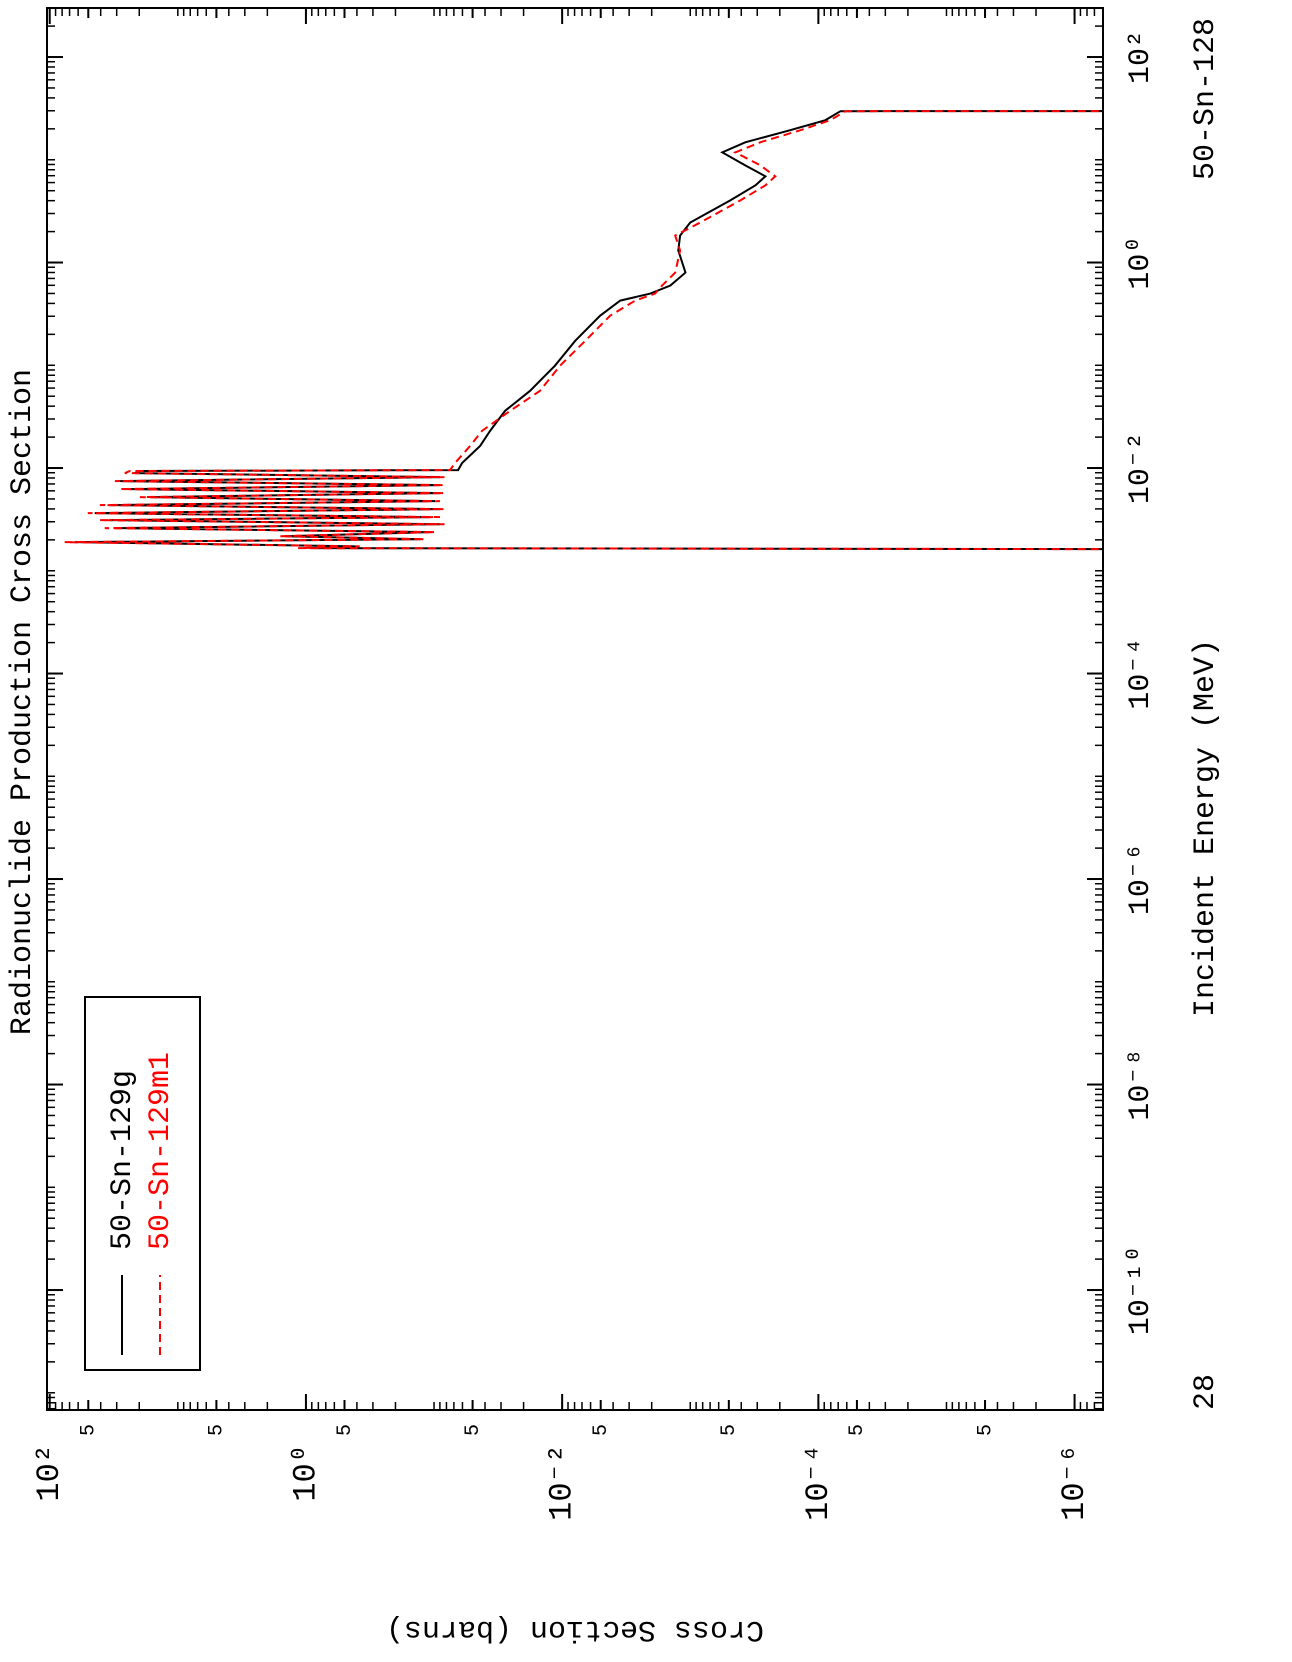 This screenshot has width=1292, height=1662. I want to click on y-tick-label: 10², so click(49, 1473).